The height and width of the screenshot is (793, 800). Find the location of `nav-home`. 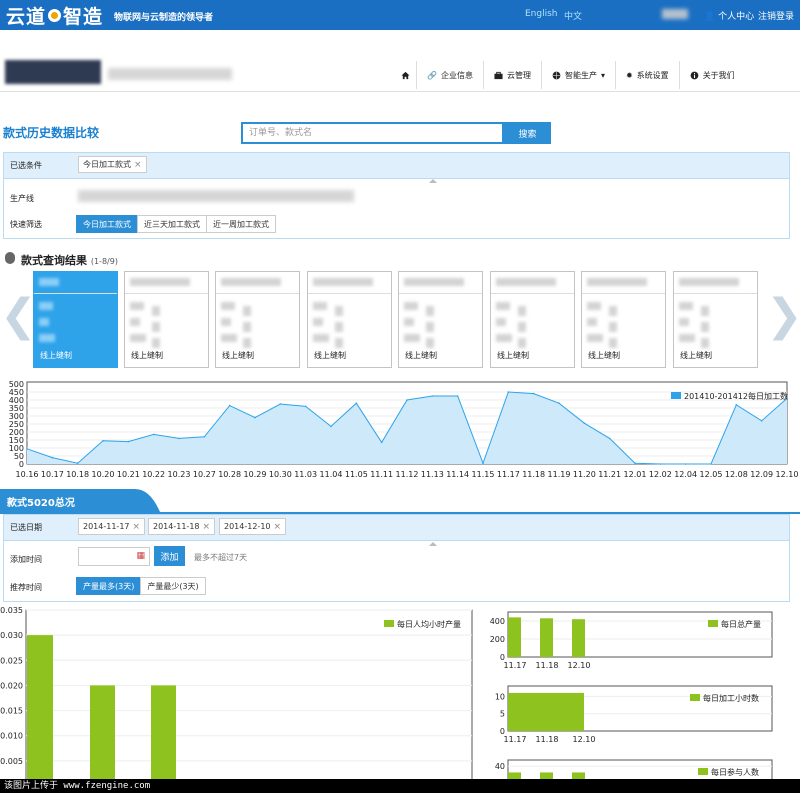

nav-home is located at coordinates (405, 75).